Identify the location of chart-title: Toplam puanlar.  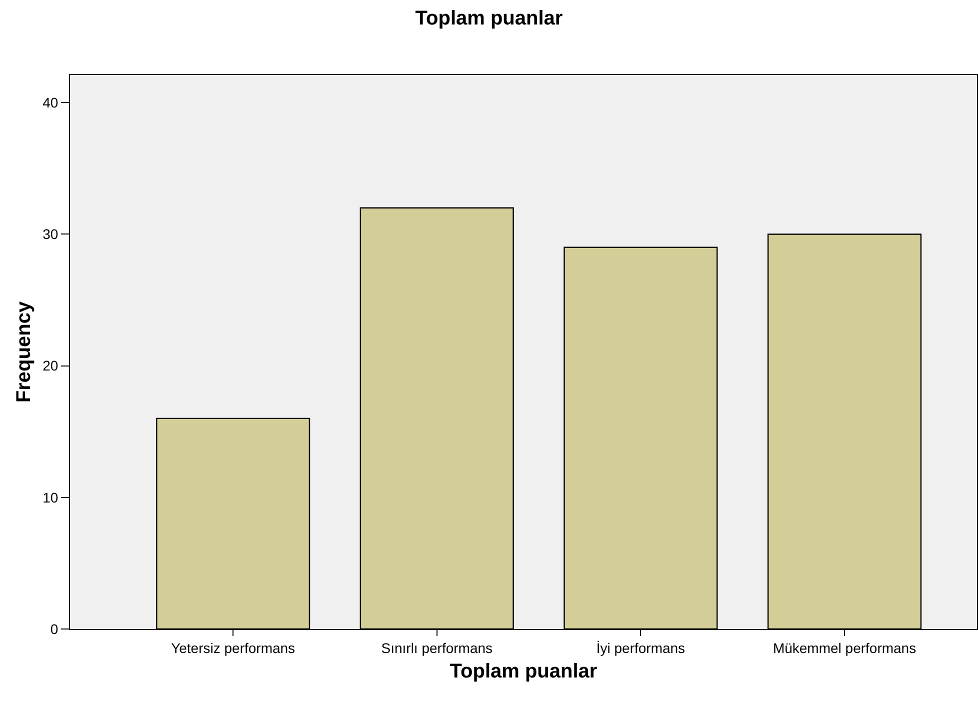
(489, 19).